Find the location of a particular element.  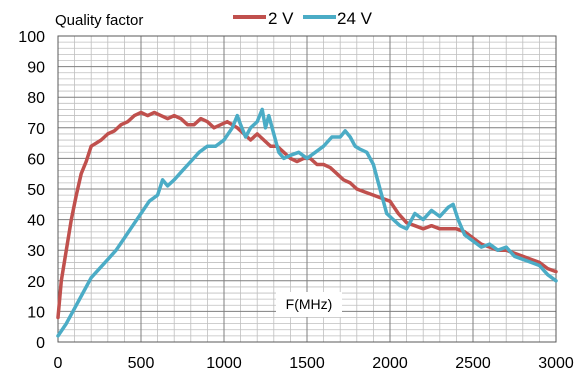

y-tick-label: 60 is located at coordinates (36, 159).